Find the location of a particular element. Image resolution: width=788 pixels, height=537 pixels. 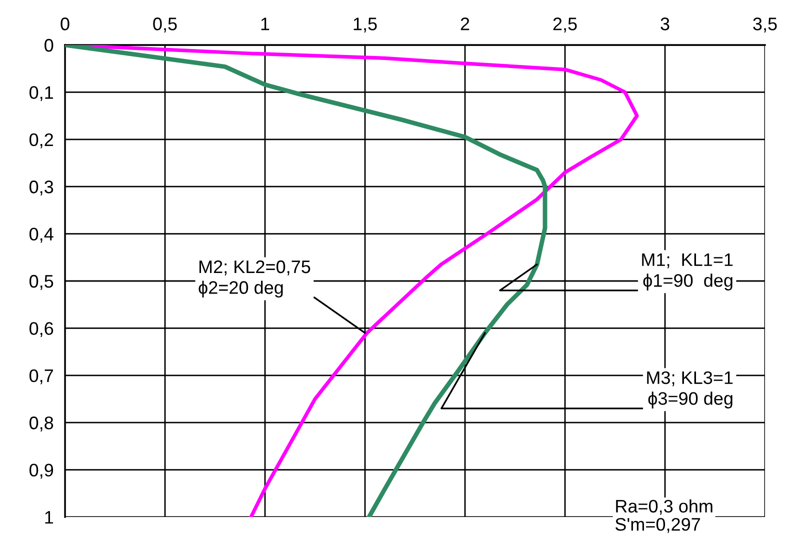

x-tick-label: 2,5 is located at coordinates (565, 25).